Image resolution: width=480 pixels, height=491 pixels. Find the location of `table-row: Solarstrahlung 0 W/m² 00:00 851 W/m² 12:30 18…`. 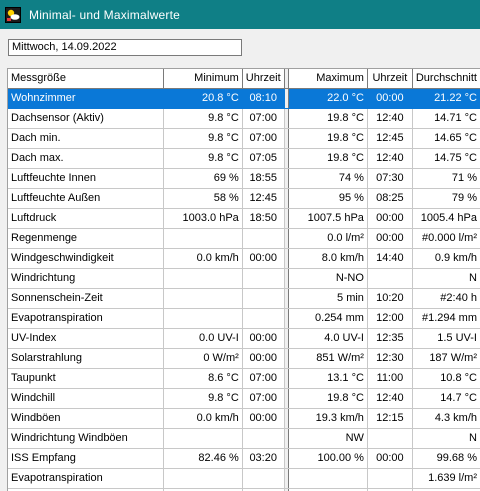

table-row: Solarstrahlung 0 W/m² 00:00 851 W/m² 12:30 18… is located at coordinates (244, 358).